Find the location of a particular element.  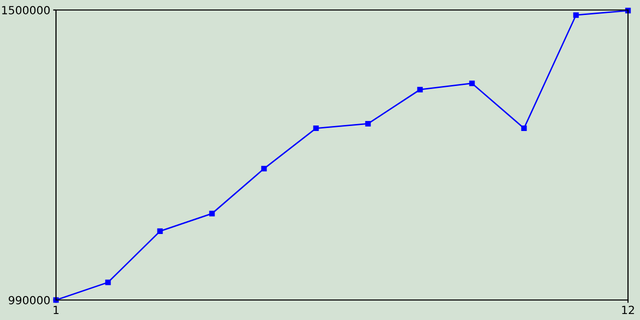

x-tick-label: 12 is located at coordinates (628, 310).